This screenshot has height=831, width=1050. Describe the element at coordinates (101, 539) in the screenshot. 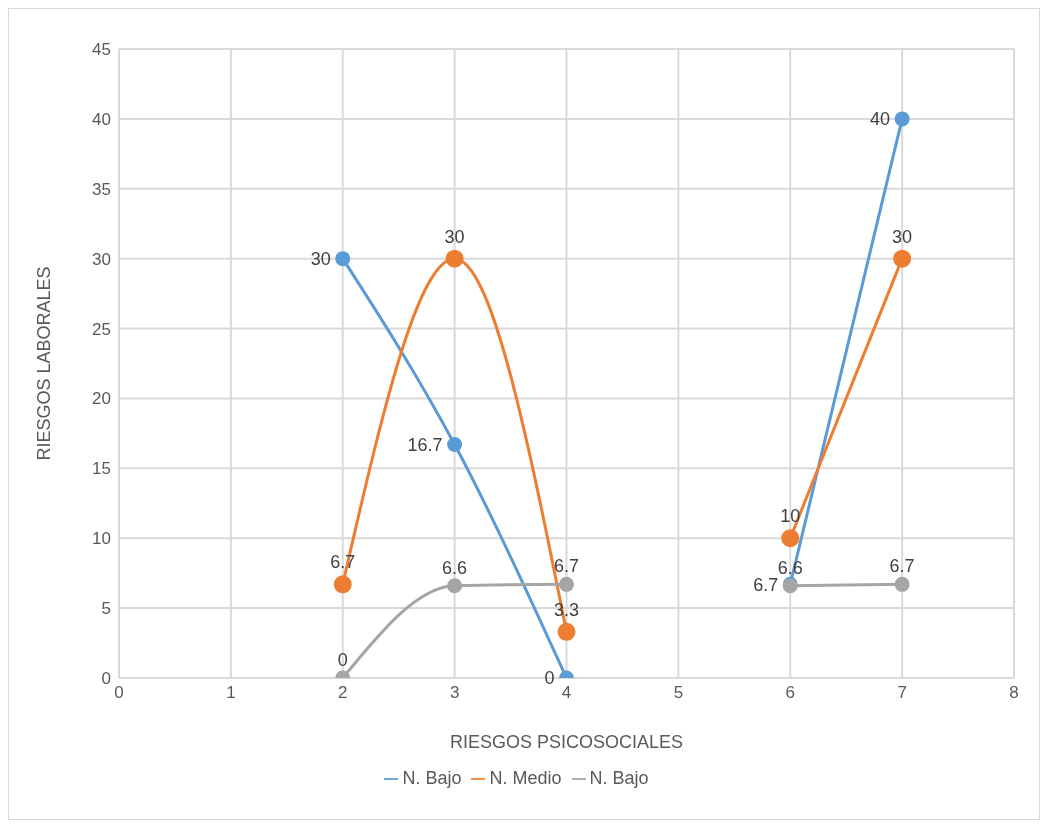

I see `y-tick-label: 10` at that location.